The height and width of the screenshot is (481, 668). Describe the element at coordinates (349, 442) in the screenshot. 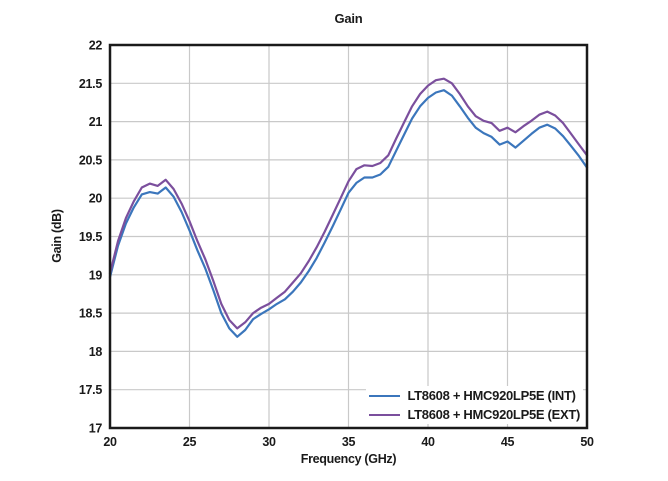

I see `x-tick-label: 35` at that location.